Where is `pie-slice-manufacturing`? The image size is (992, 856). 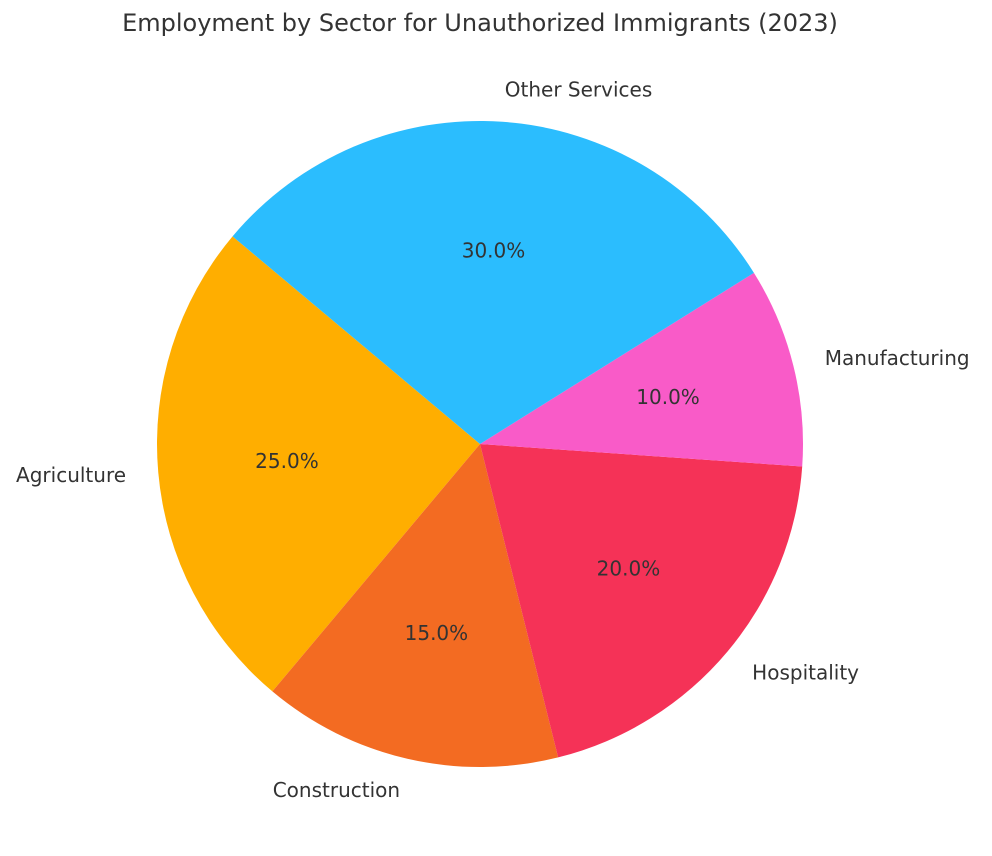 pie-slice-manufacturing is located at coordinates (641, 369).